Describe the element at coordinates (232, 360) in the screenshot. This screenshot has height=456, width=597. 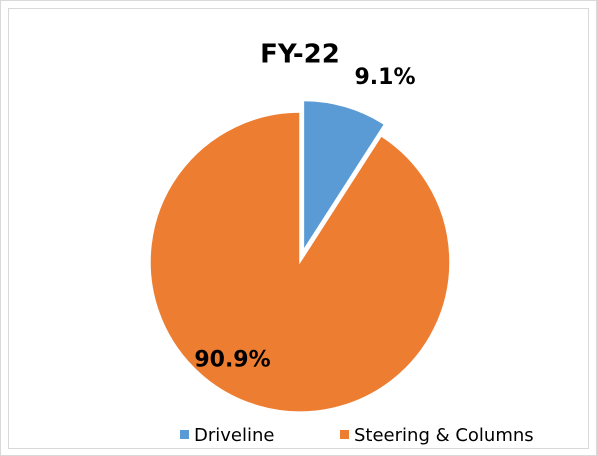
I see `data-label: 90.9%` at that location.